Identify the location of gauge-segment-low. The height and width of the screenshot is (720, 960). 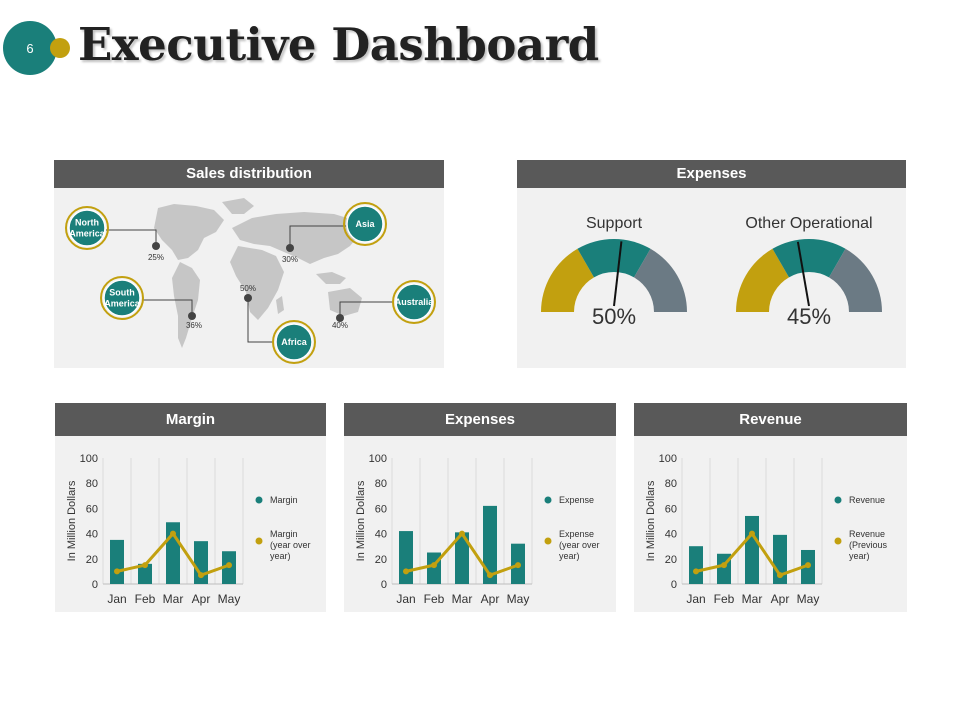
(567, 280).